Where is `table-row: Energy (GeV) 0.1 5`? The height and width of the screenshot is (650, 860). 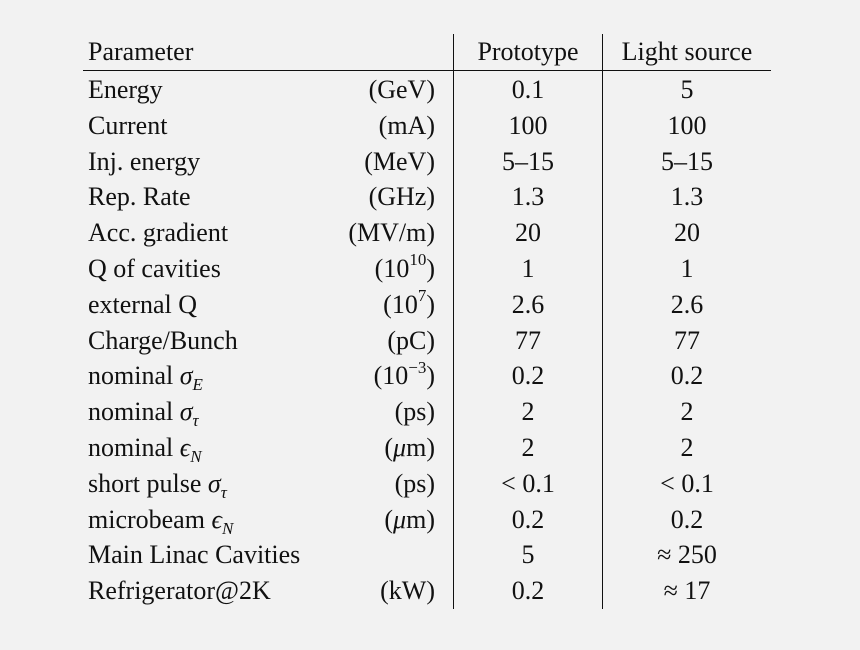
table-row: Energy (GeV) 0.1 5 is located at coordinates (427, 89).